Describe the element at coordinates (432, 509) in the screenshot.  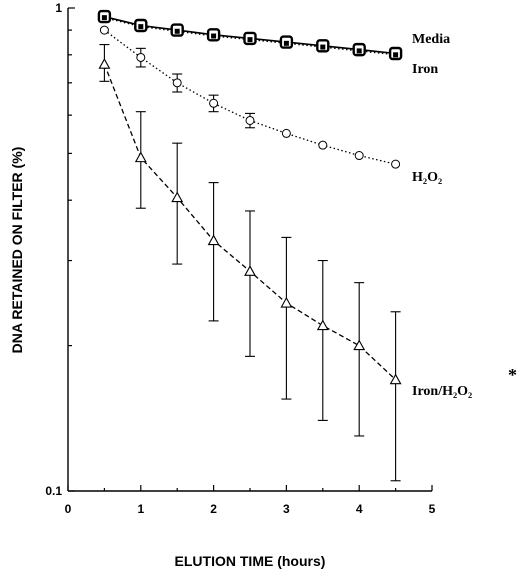
I see `x-tick-label: 5` at that location.